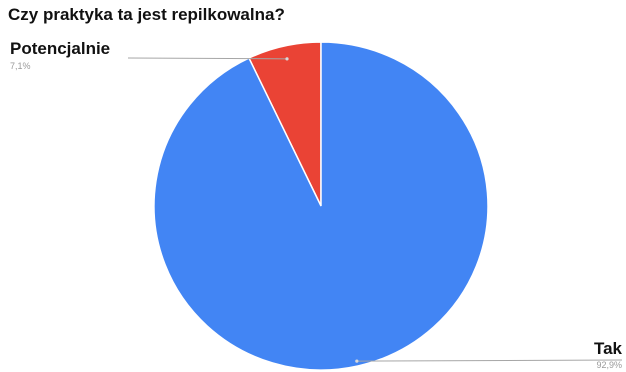 Image resolution: width=626 pixels, height=372 pixels. What do you see at coordinates (357, 361) in the screenshot?
I see `leader-dot-tak` at bounding box center [357, 361].